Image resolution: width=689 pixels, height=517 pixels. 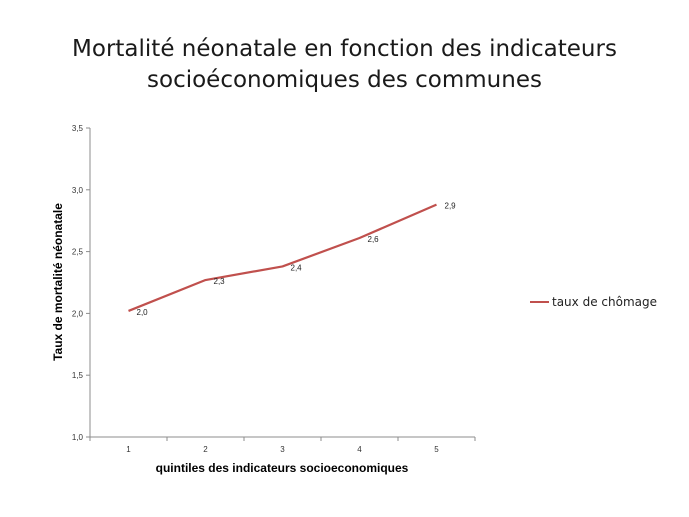 I want to click on y-tick-label: 1,0, so click(x=78, y=437).